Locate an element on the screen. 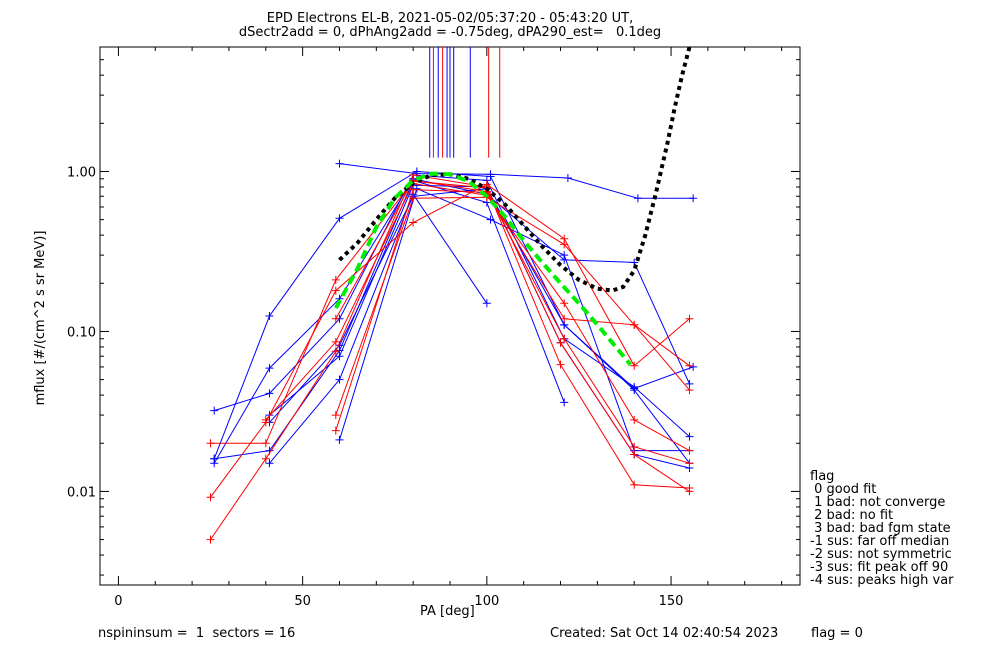  y-tick-label: 1.00 is located at coordinates (81, 172).